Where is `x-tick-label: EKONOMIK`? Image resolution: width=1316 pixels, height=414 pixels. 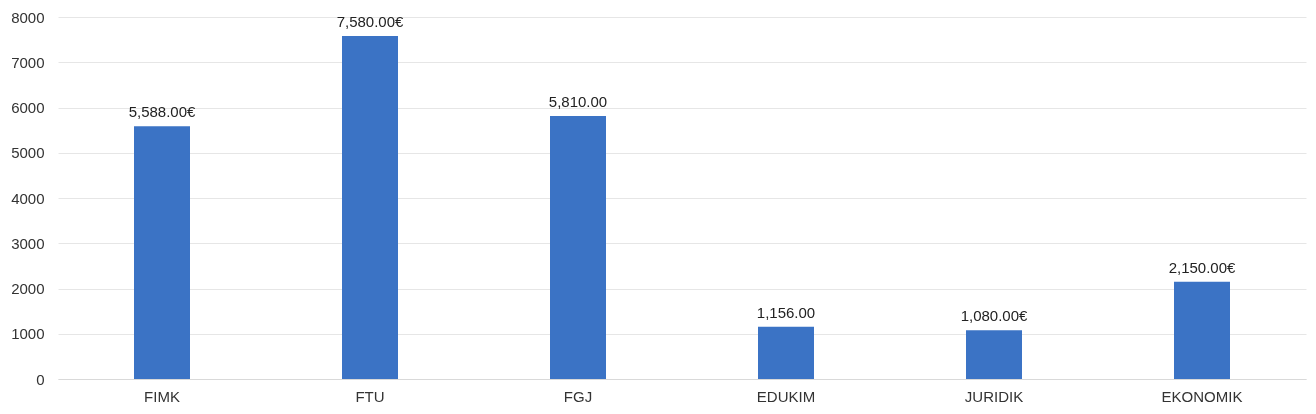 x-tick-label: EKONOMIK is located at coordinates (1202, 396).